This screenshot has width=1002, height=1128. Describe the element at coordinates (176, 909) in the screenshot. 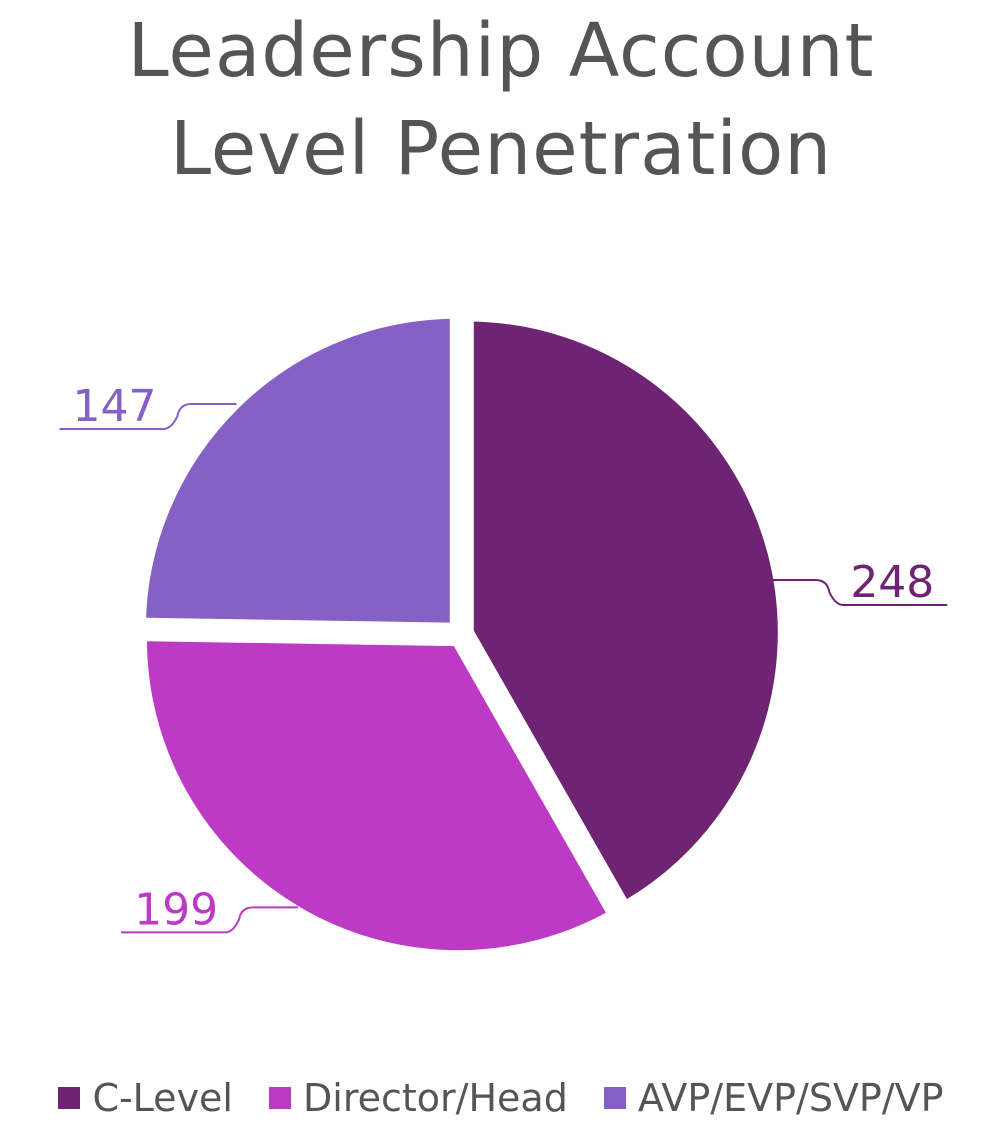

I see `data-label: 199` at that location.